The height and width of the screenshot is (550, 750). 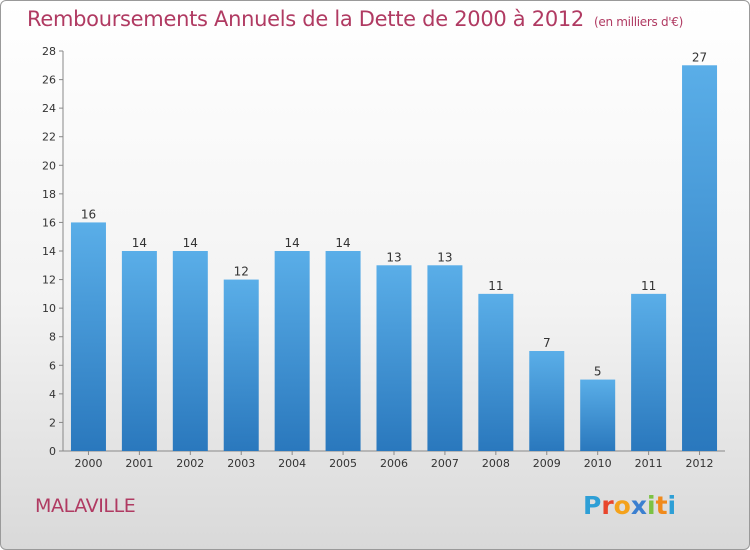 What do you see at coordinates (700, 258) in the screenshot?
I see `bar-2012` at bounding box center [700, 258].